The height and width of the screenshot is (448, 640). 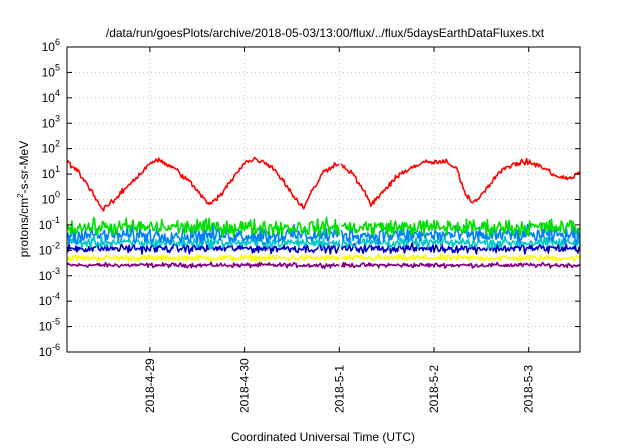 I want to click on y-tick-label: 10⁻¹, so click(x=49, y=223).